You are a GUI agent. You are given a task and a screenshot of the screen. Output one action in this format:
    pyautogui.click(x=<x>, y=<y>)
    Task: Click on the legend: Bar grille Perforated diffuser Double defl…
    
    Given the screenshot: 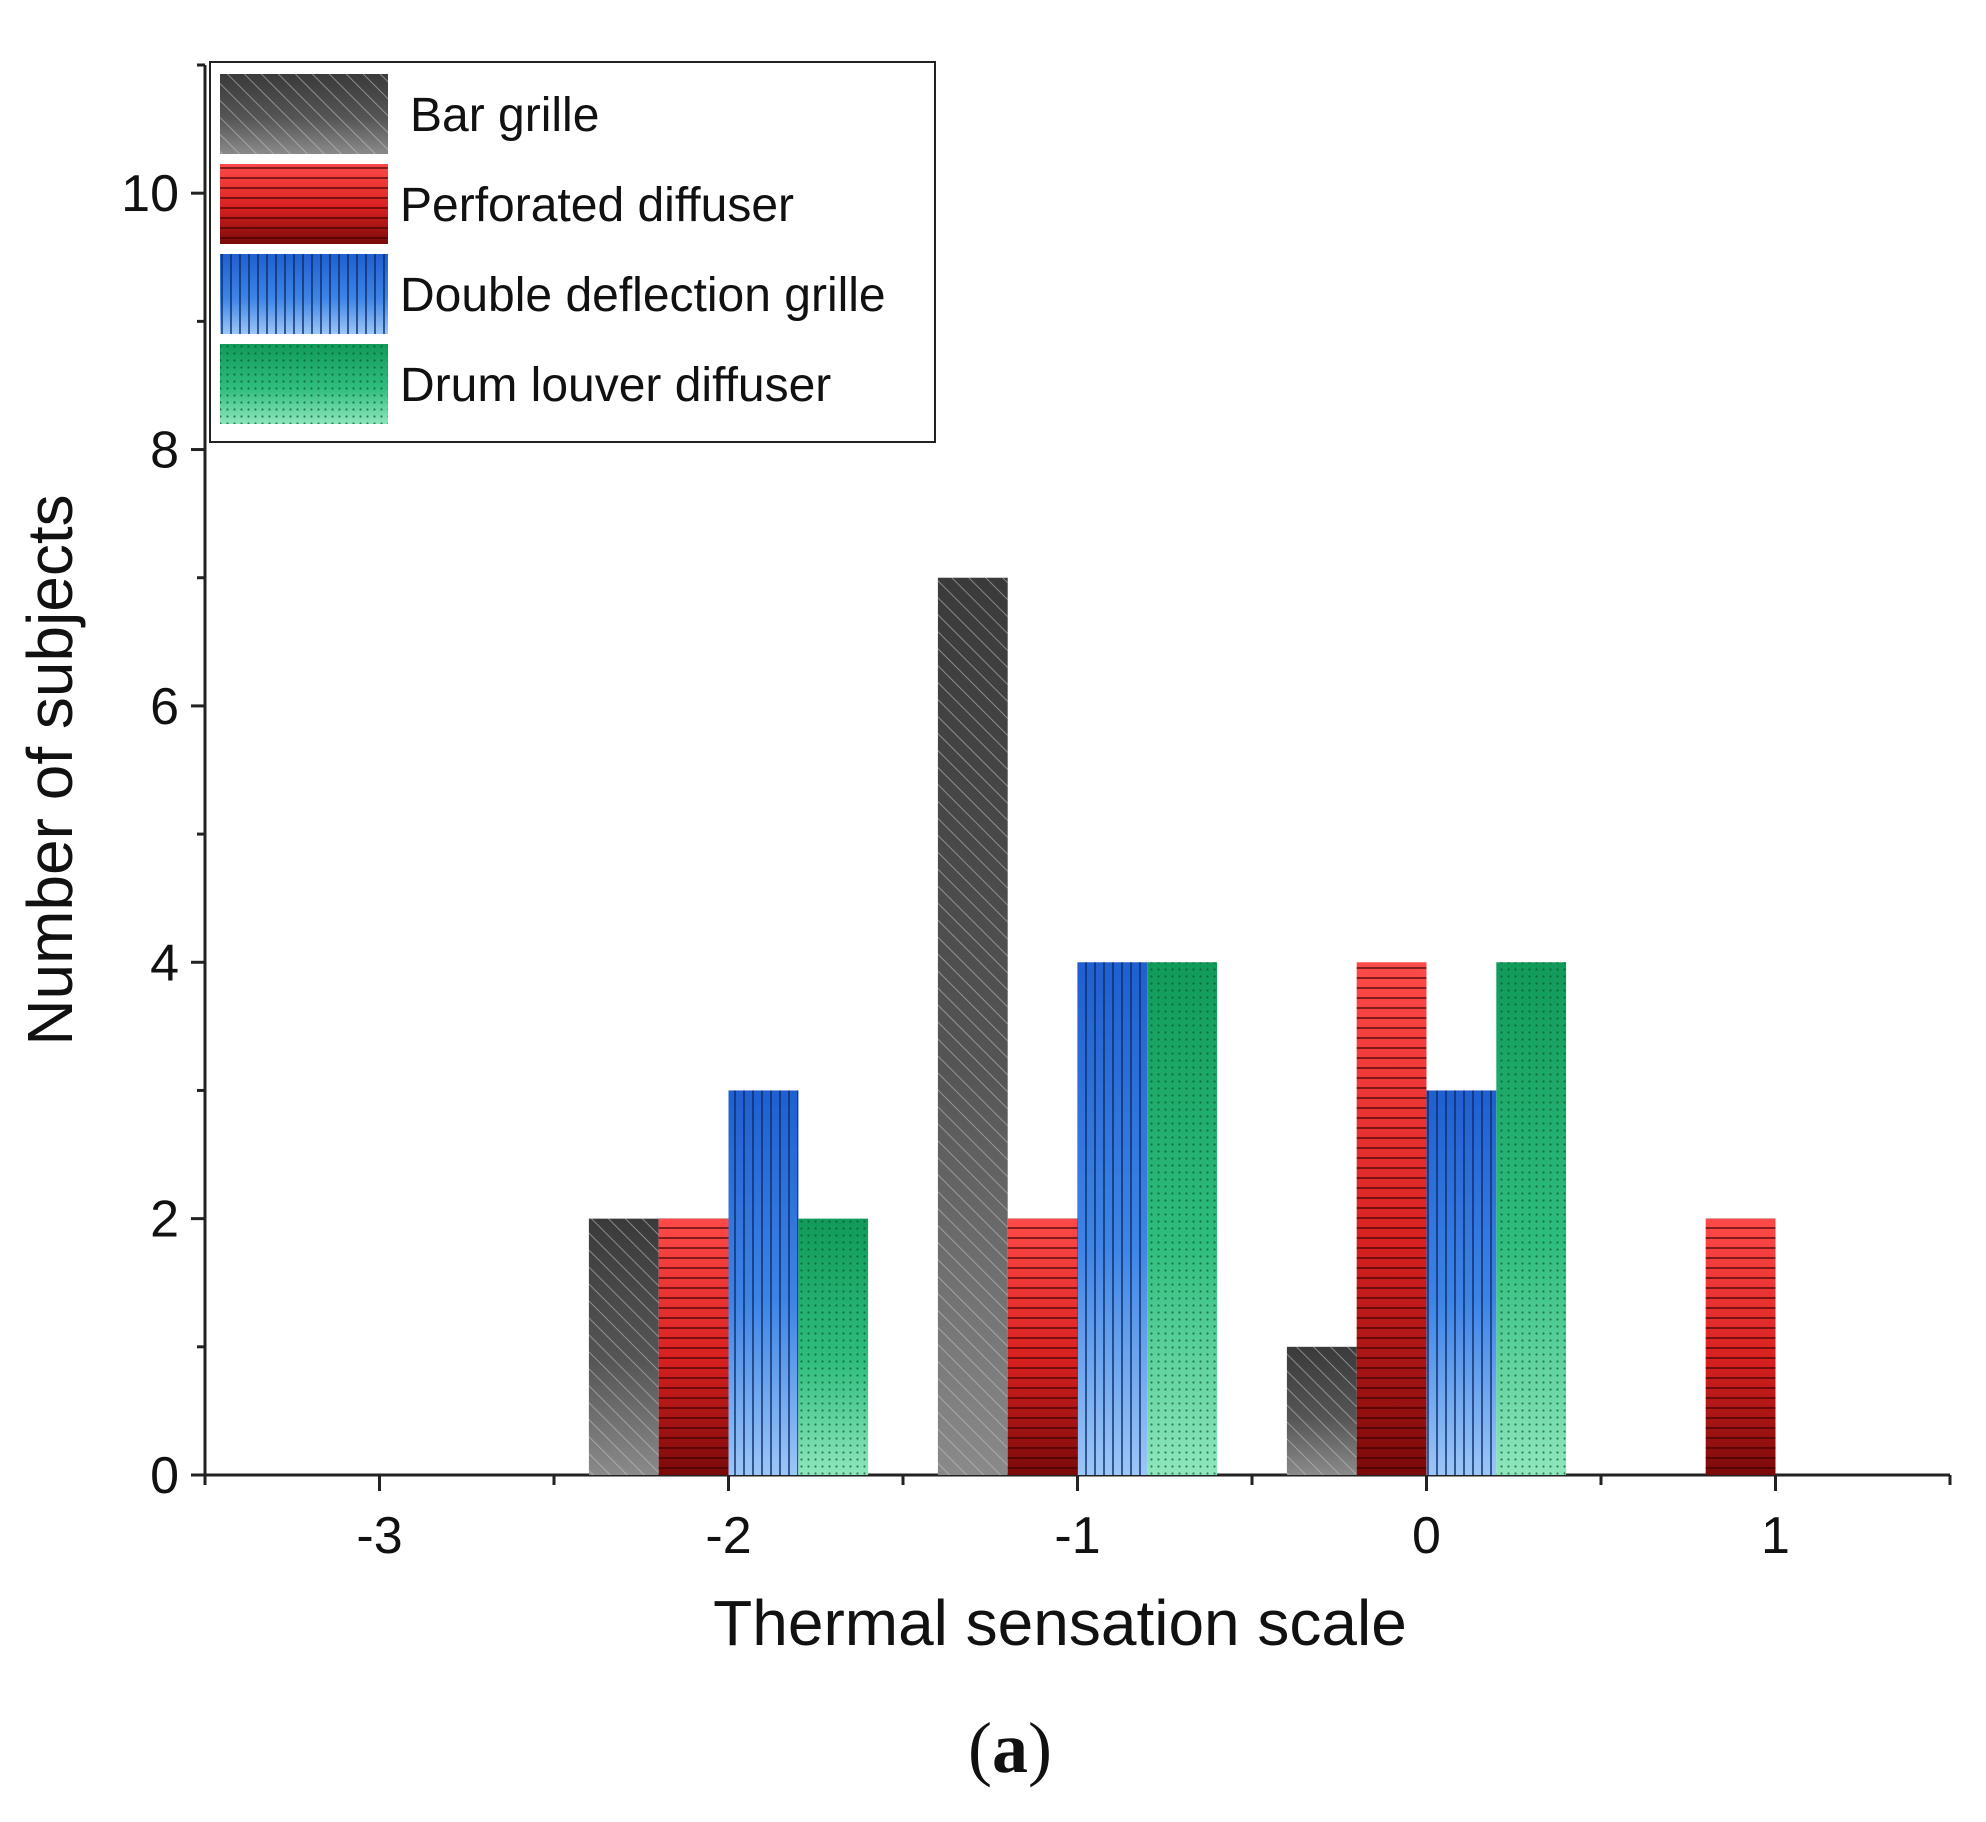 What is the action you would take?
    pyautogui.click(x=572, y=252)
    